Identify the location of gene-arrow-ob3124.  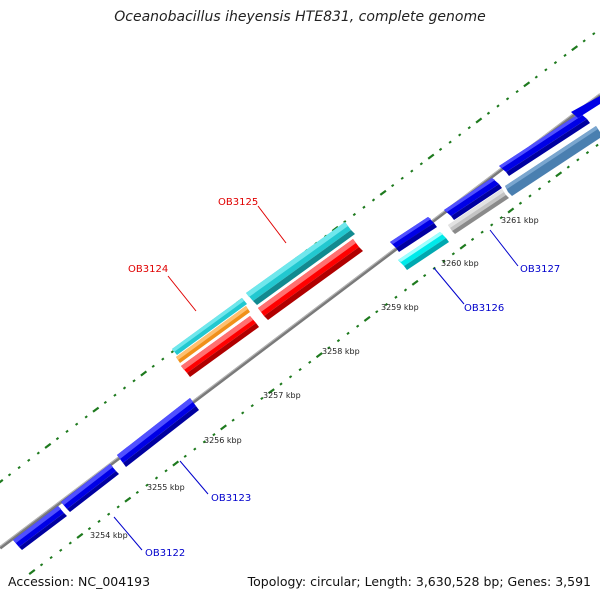
(213, 334).